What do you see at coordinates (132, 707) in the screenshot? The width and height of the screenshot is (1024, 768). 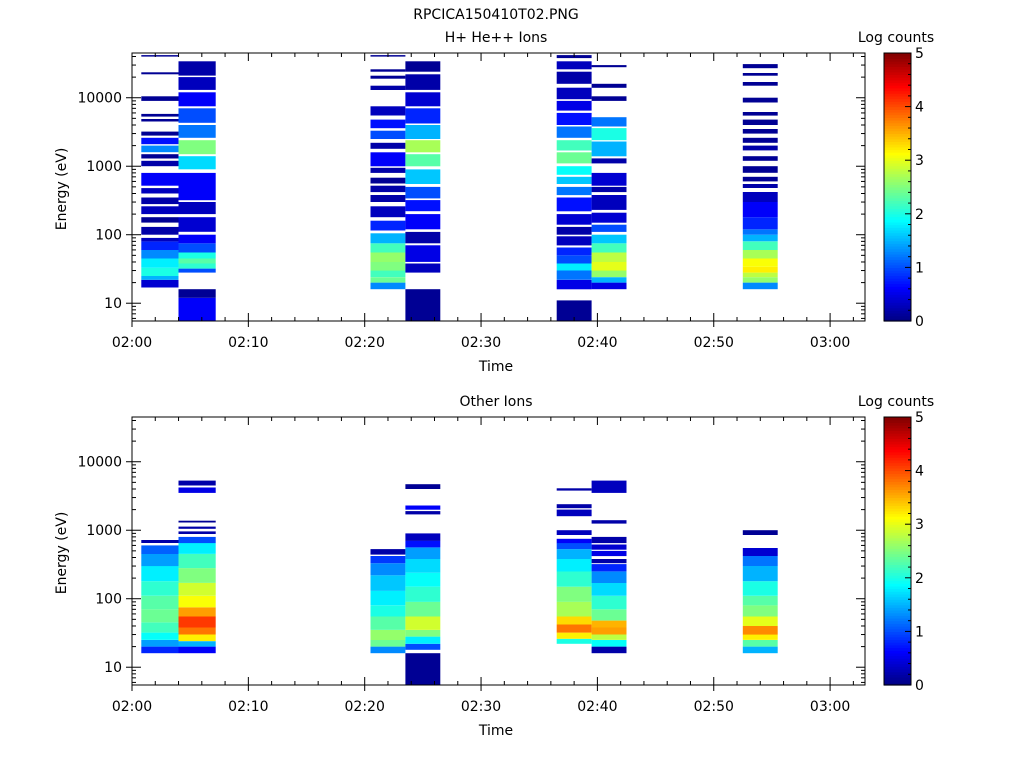 I see `panel-2-x-tick-label: 02:00` at bounding box center [132, 707].